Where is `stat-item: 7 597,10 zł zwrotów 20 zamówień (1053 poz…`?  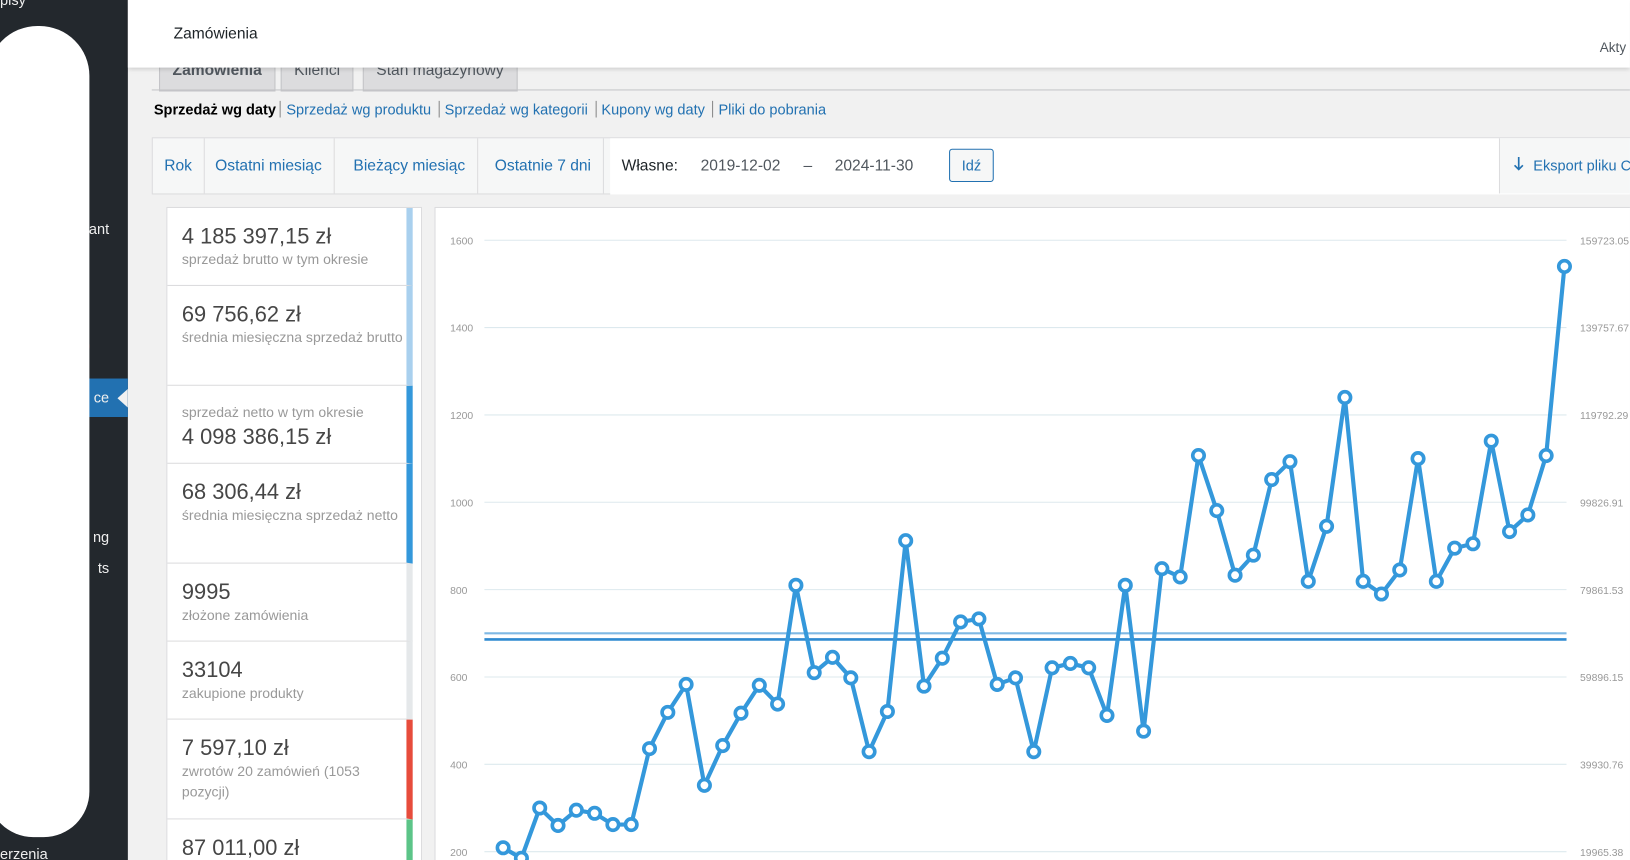 stat-item: 7 597,10 zł zwrotów 20 zamówień (1053 poz… is located at coordinates (290, 769).